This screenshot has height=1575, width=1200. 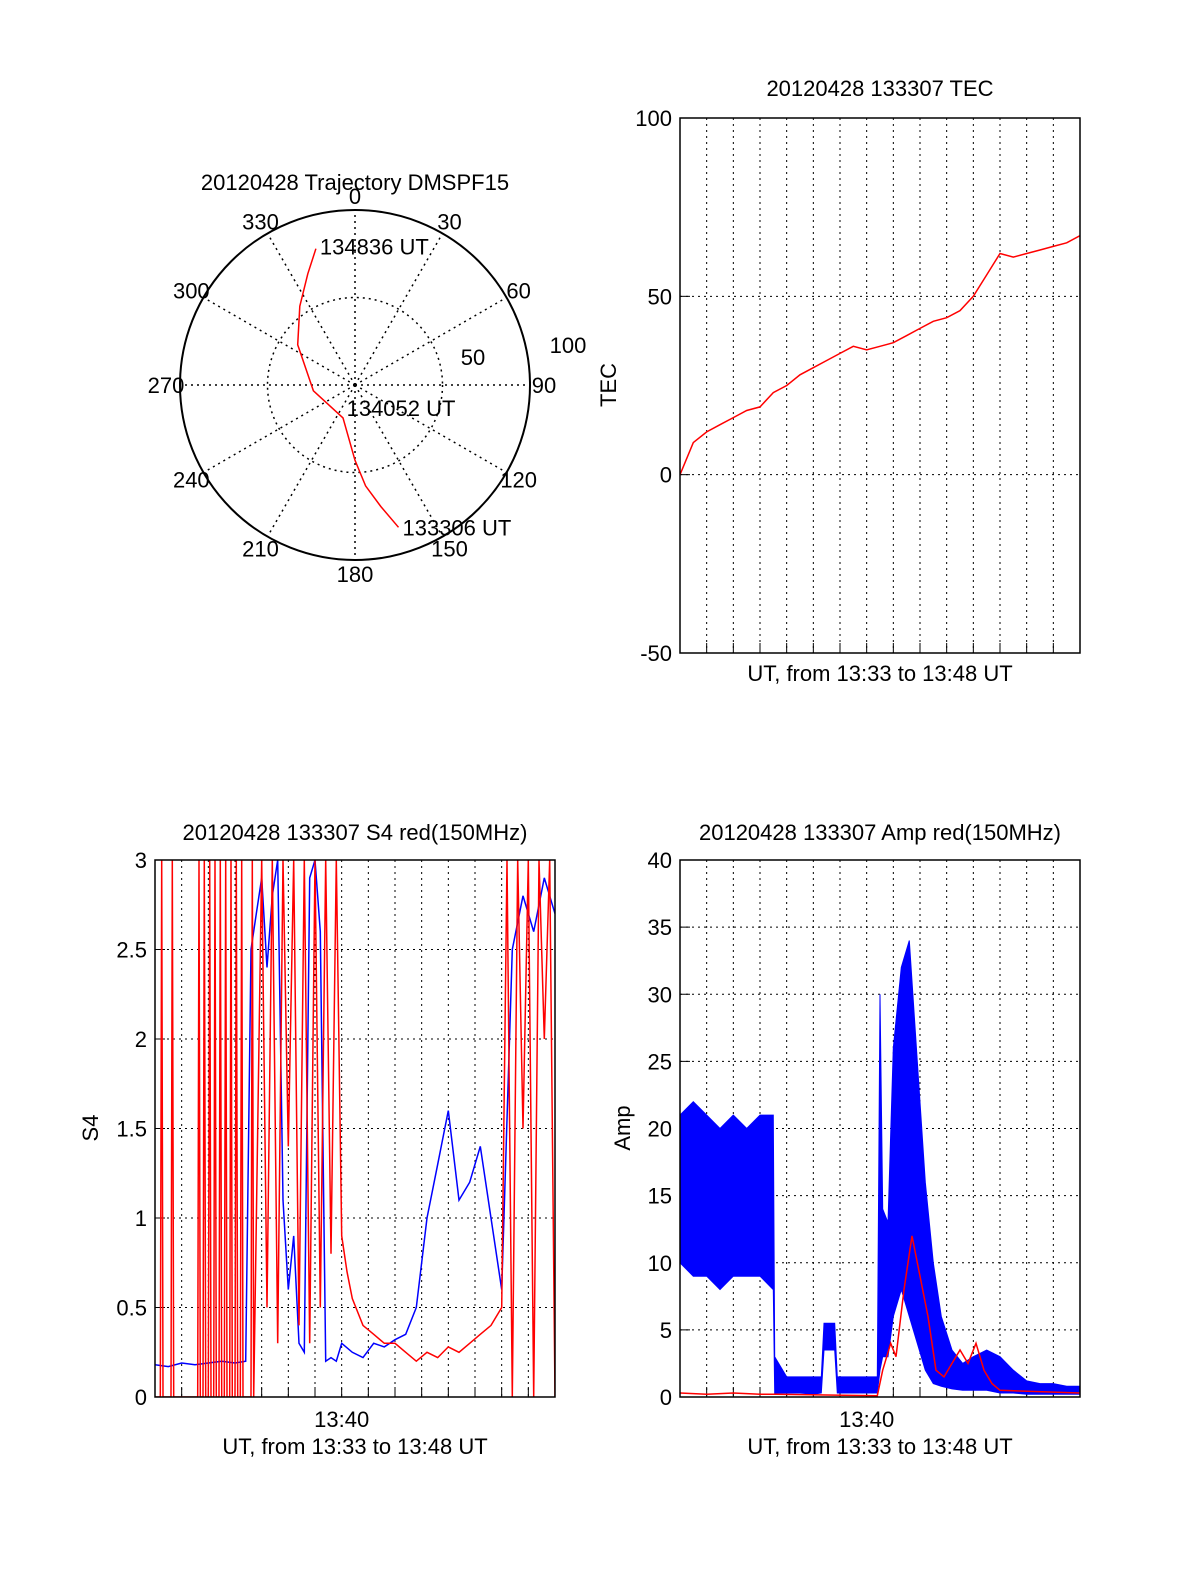 I want to click on y-tick-label: 100, so click(x=653, y=118).